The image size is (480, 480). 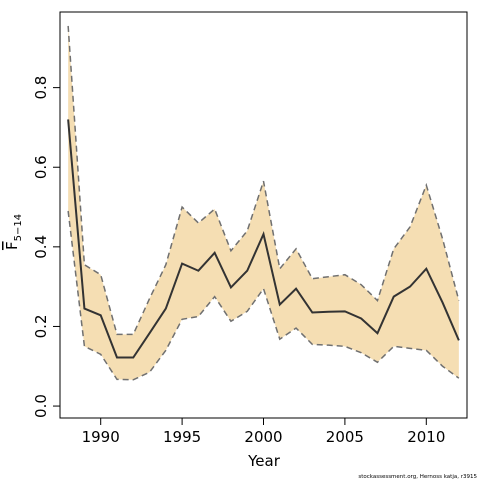 What do you see at coordinates (18, 227) in the screenshot?
I see `y-axis-title-subscript: 5−14` at bounding box center [18, 227].